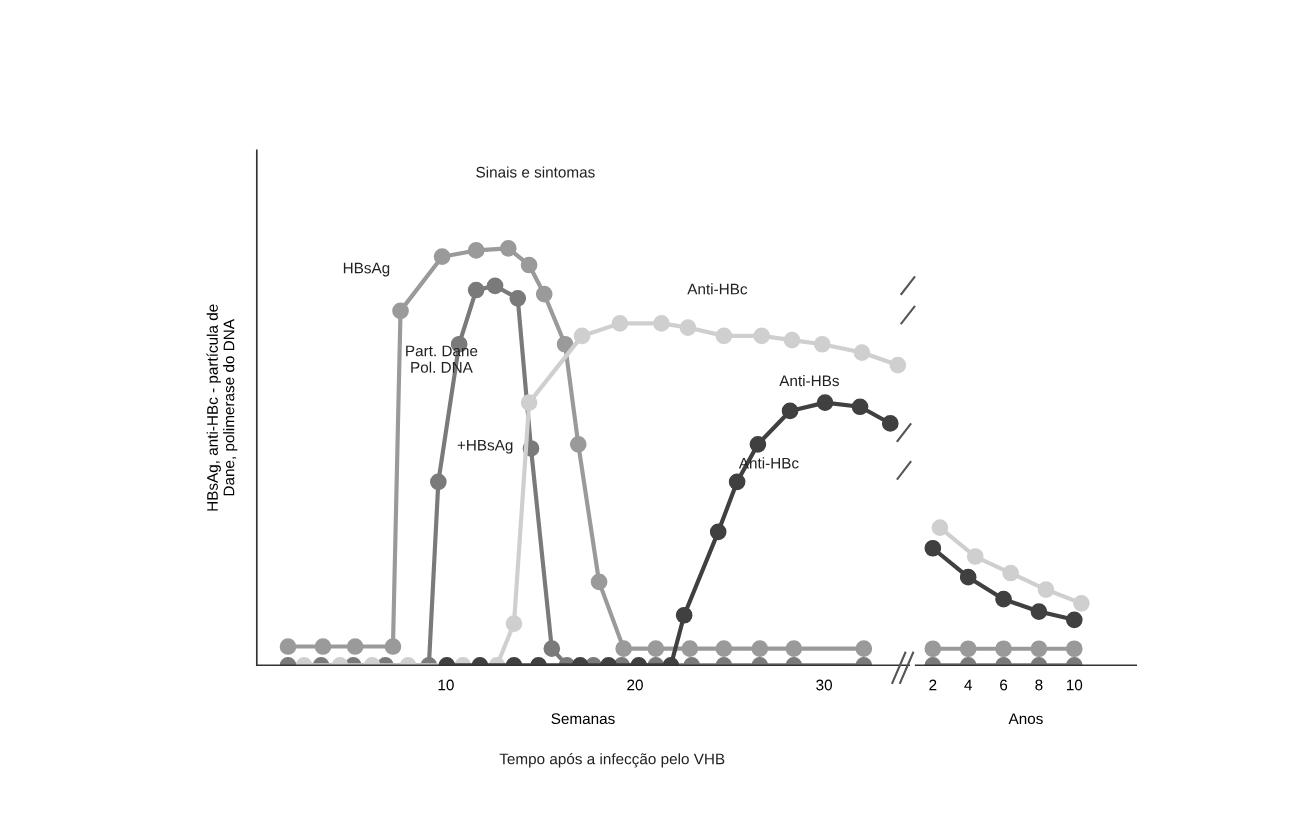 This screenshot has width=1297, height=840. What do you see at coordinates (1004, 685) in the screenshot?
I see `x-tick-label: 6` at bounding box center [1004, 685].